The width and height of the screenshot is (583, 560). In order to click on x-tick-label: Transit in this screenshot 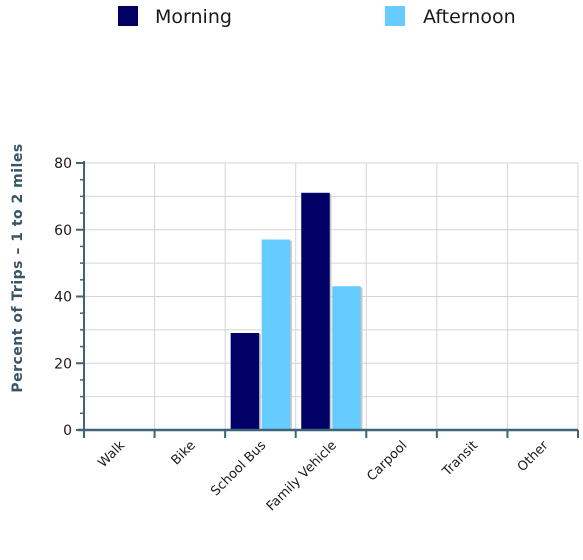, I will do `click(460, 459)`.